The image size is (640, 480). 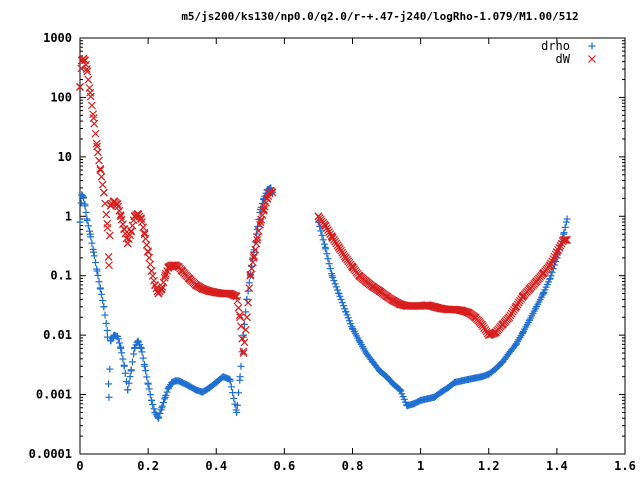 What do you see at coordinates (79, 466) in the screenshot?
I see `x-tick-label: 0` at bounding box center [79, 466].